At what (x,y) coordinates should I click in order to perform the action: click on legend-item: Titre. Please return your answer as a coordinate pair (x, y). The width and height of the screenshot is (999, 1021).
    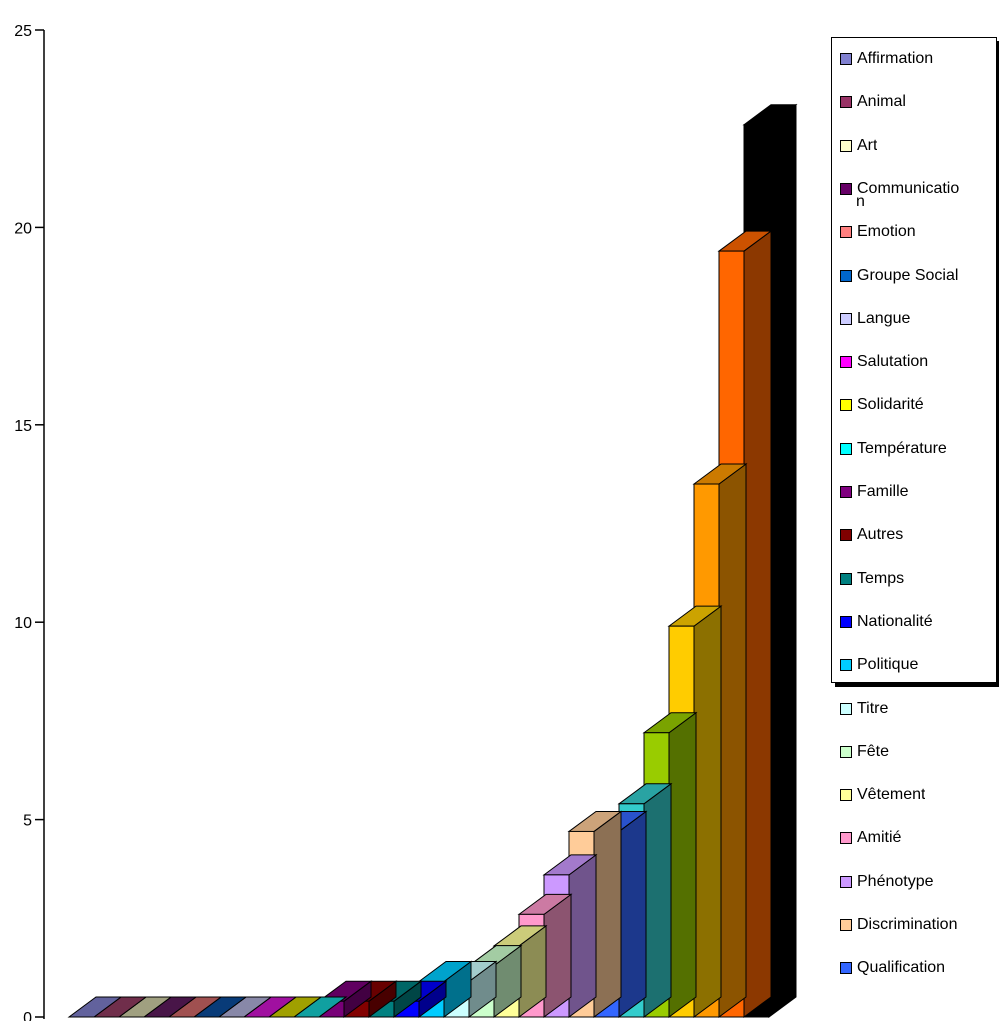
    Looking at the image, I should click on (919, 709).